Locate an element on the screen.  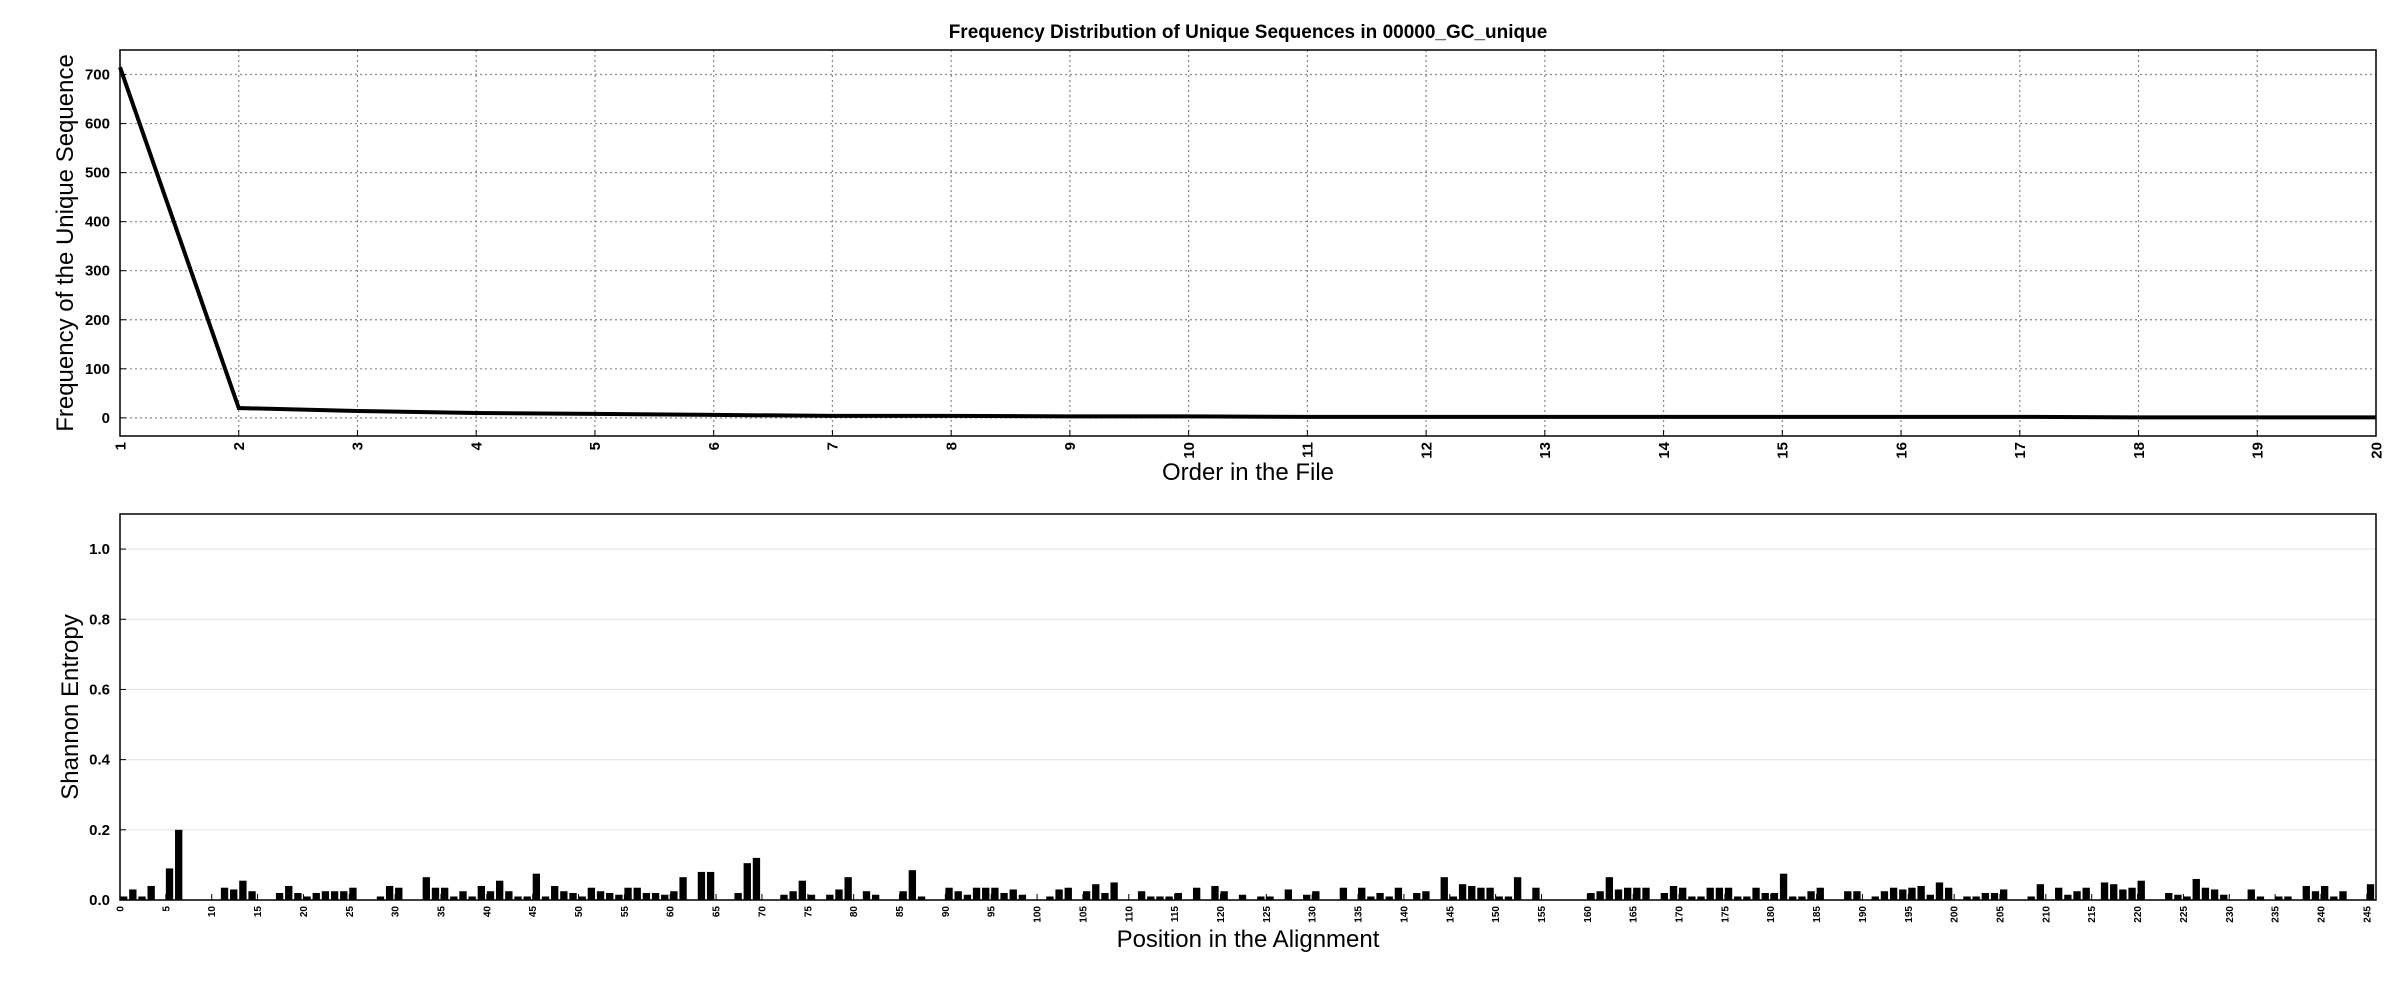
x-tick-label: 85 is located at coordinates (900, 912).